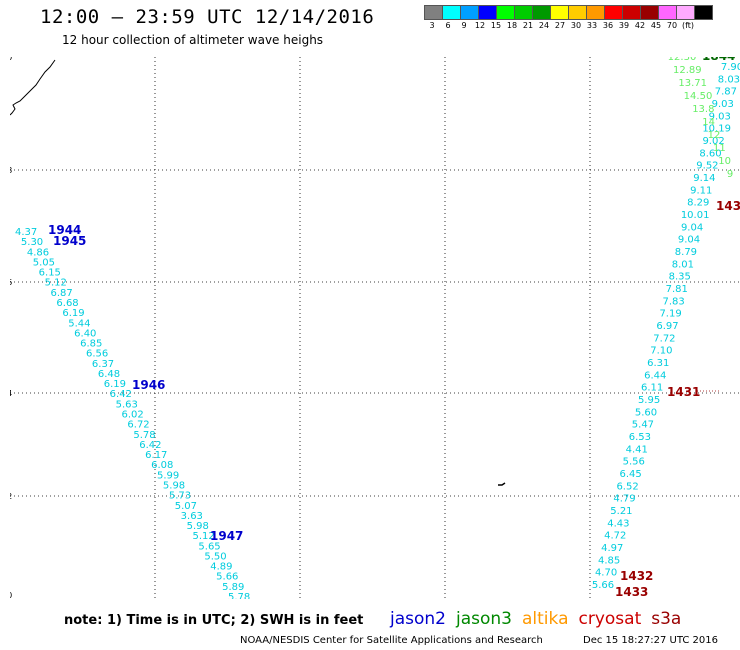 This screenshot has height=650, width=740. Describe the element at coordinates (631, 592) in the screenshot. I see `pass-label: 1433` at that location.